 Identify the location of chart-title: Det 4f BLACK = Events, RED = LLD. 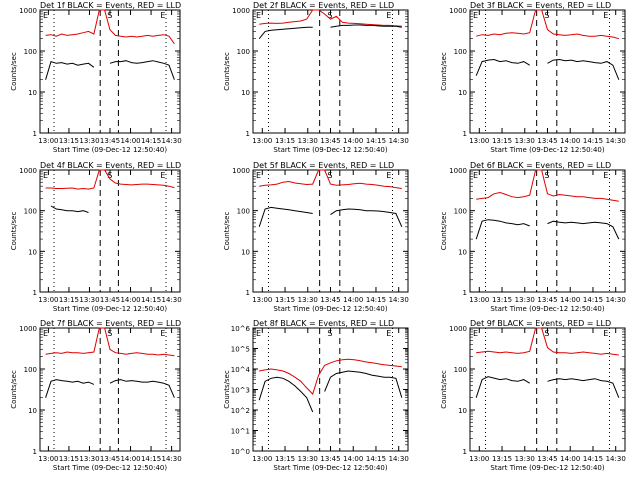
(110, 165).